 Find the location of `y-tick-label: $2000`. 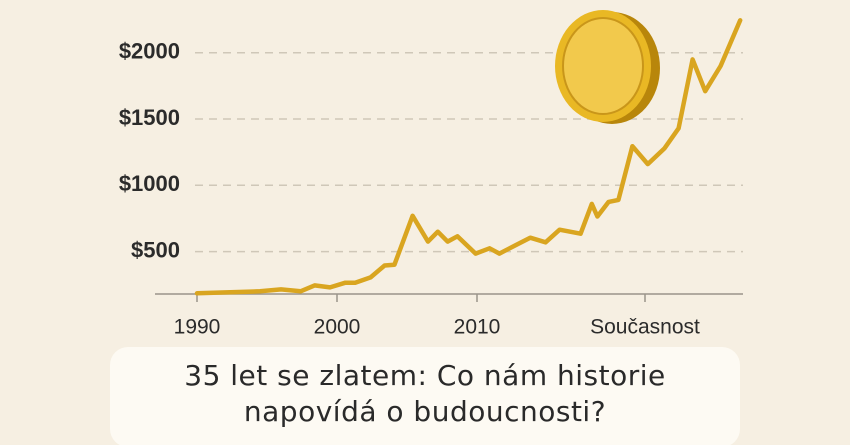

y-tick-label: $2000 is located at coordinates (149, 51).